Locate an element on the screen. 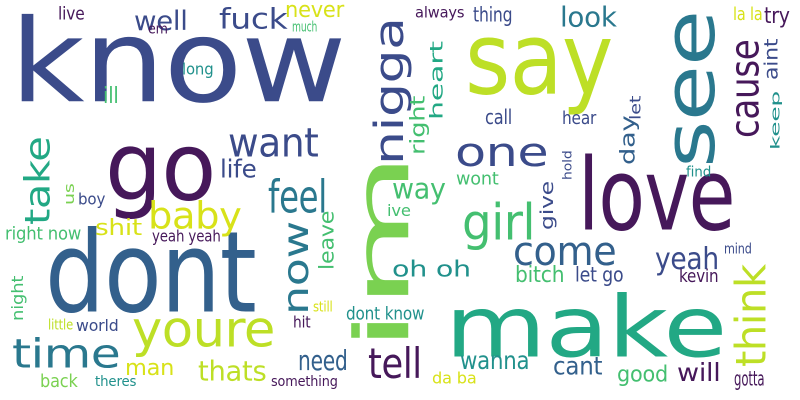 Image resolution: width=800 pixels, height=400 pixels. word-fuck: fuck is located at coordinates (253, 19).